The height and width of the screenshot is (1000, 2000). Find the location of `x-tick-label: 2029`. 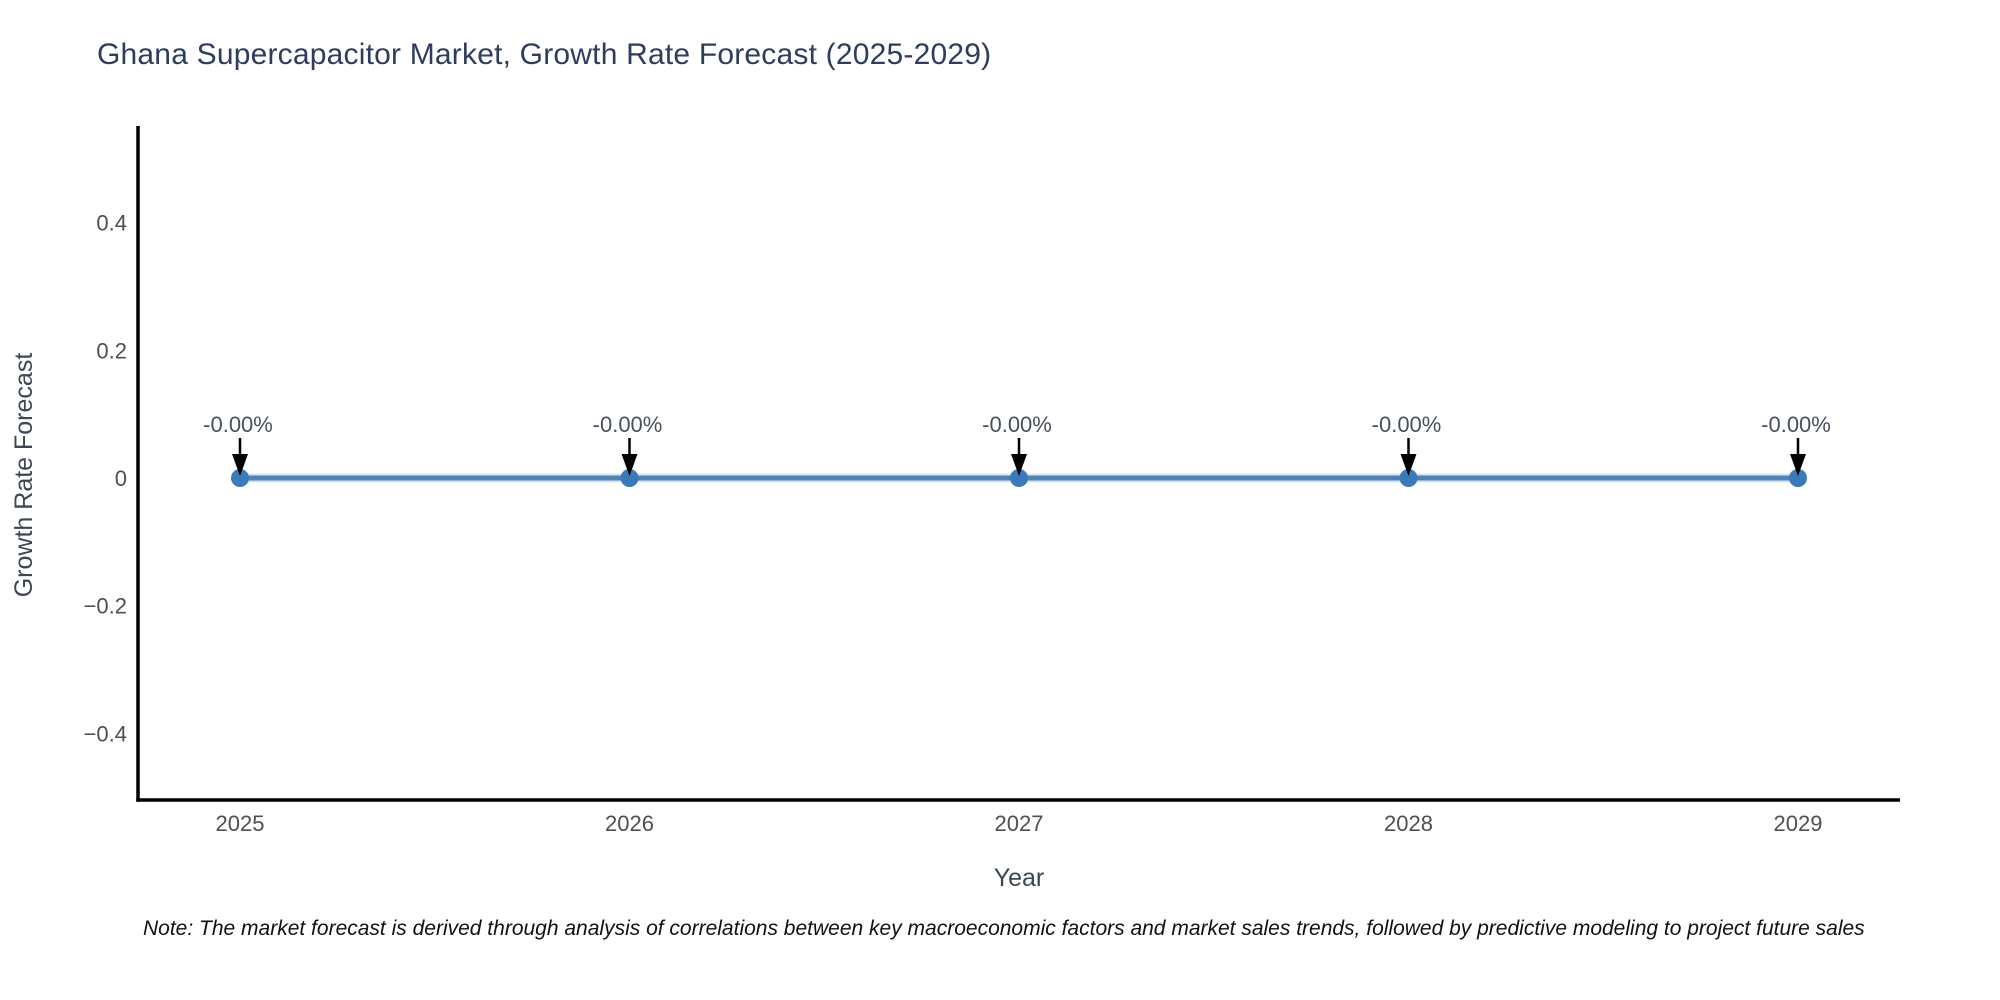

x-tick-label: 2029 is located at coordinates (1798, 823).